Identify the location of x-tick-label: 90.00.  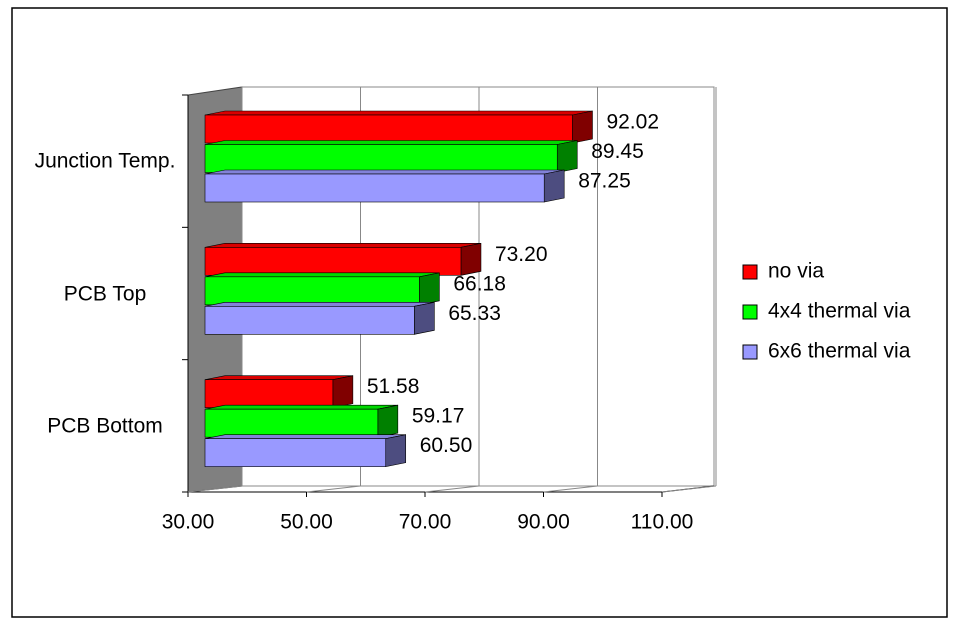
(543, 522).